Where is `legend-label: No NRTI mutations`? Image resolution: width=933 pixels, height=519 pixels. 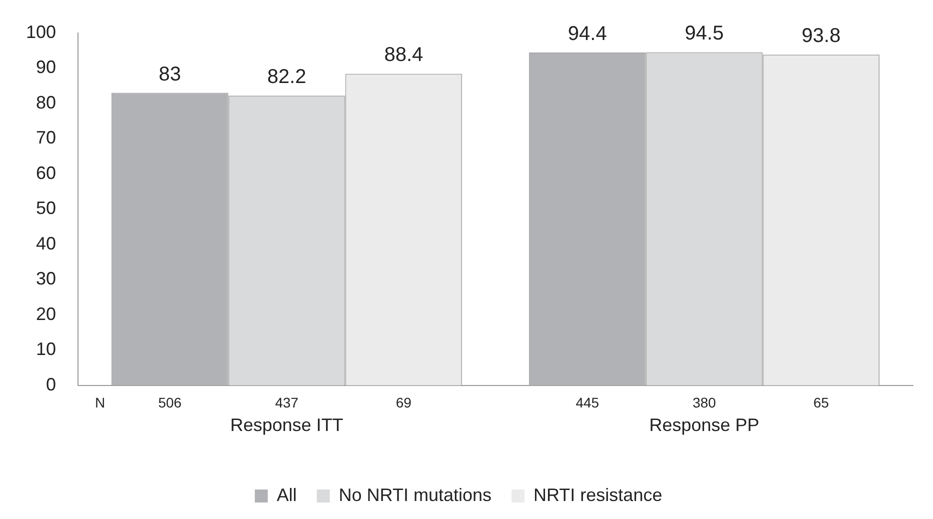 legend-label: No NRTI mutations is located at coordinates (415, 494).